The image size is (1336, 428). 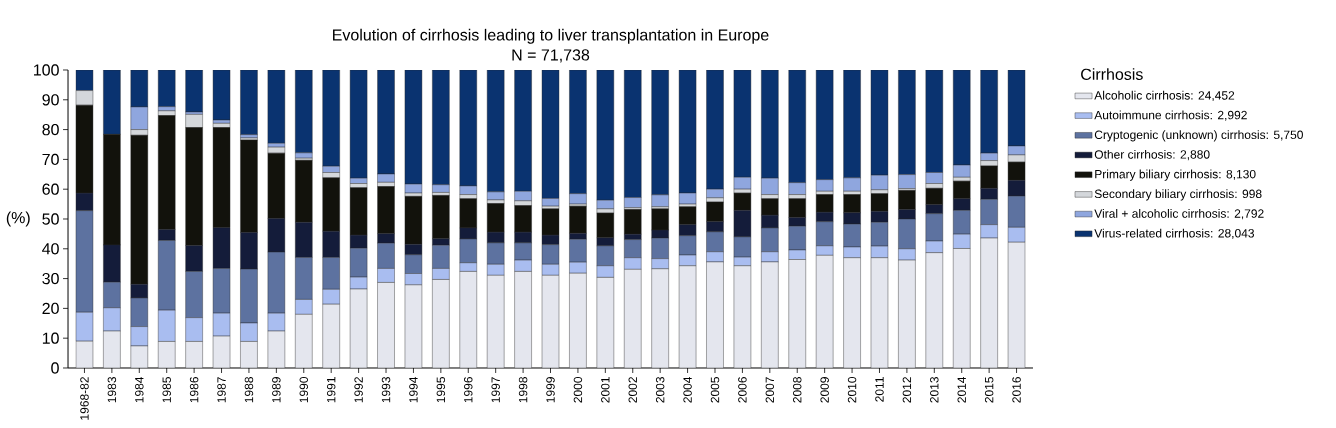 I want to click on legend-label: Viral + alcoholic cirrhosis: 2,792, so click(x=1179, y=214).